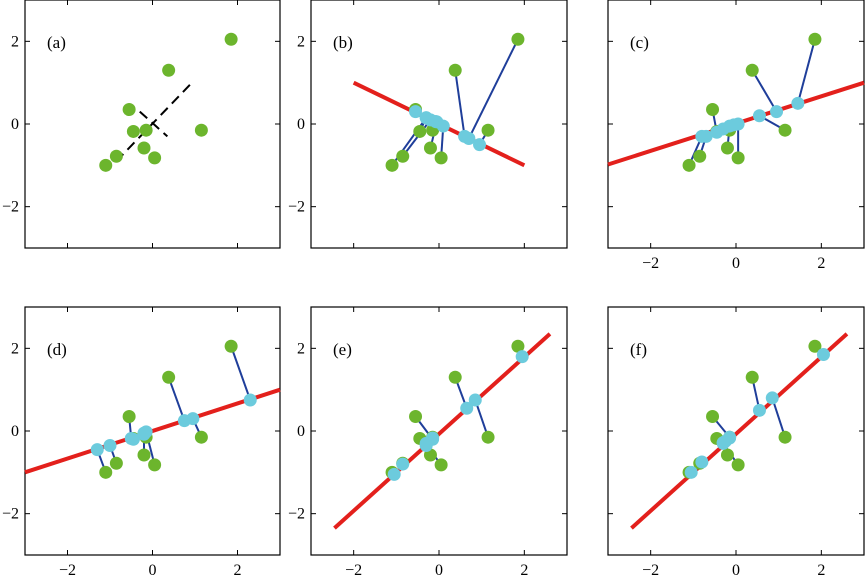  Describe the element at coordinates (343, 42) in the screenshot. I see `panel-label: (b)` at that location.